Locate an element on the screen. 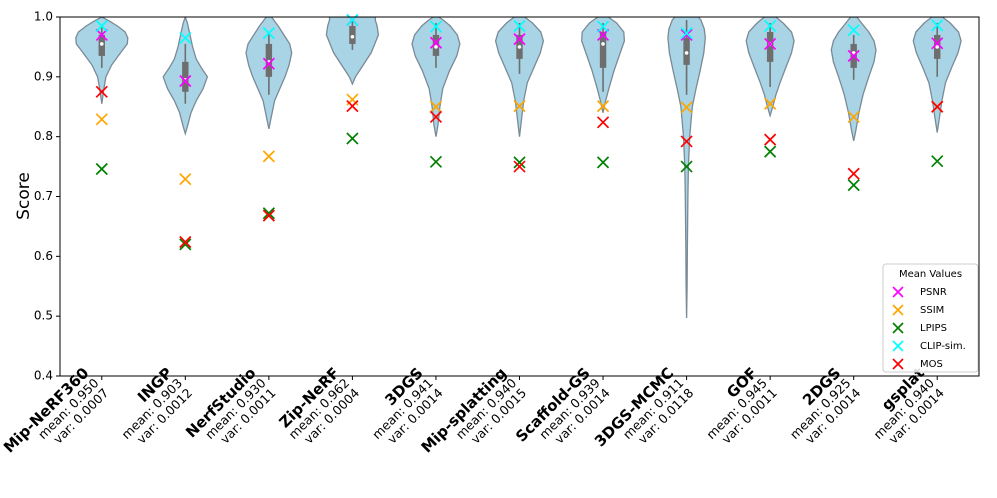  y-tick-label: 0.7 is located at coordinates (43, 196).